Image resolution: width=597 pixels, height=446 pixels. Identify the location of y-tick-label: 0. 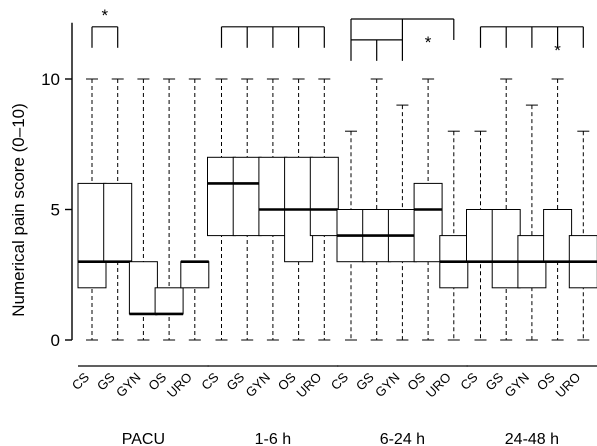
(55, 340).